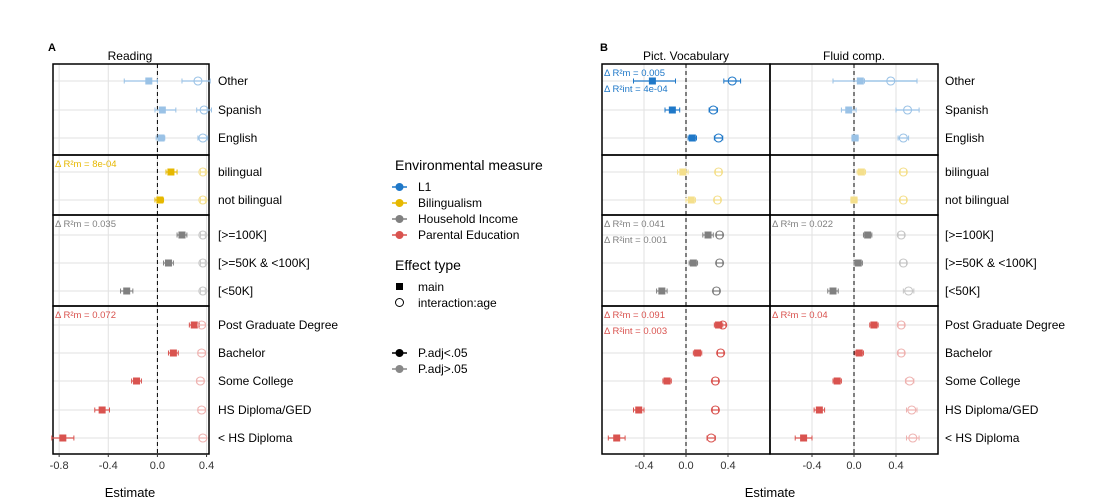  Describe the element at coordinates (162, 110) in the screenshot. I see `point-main-spanish` at that location.